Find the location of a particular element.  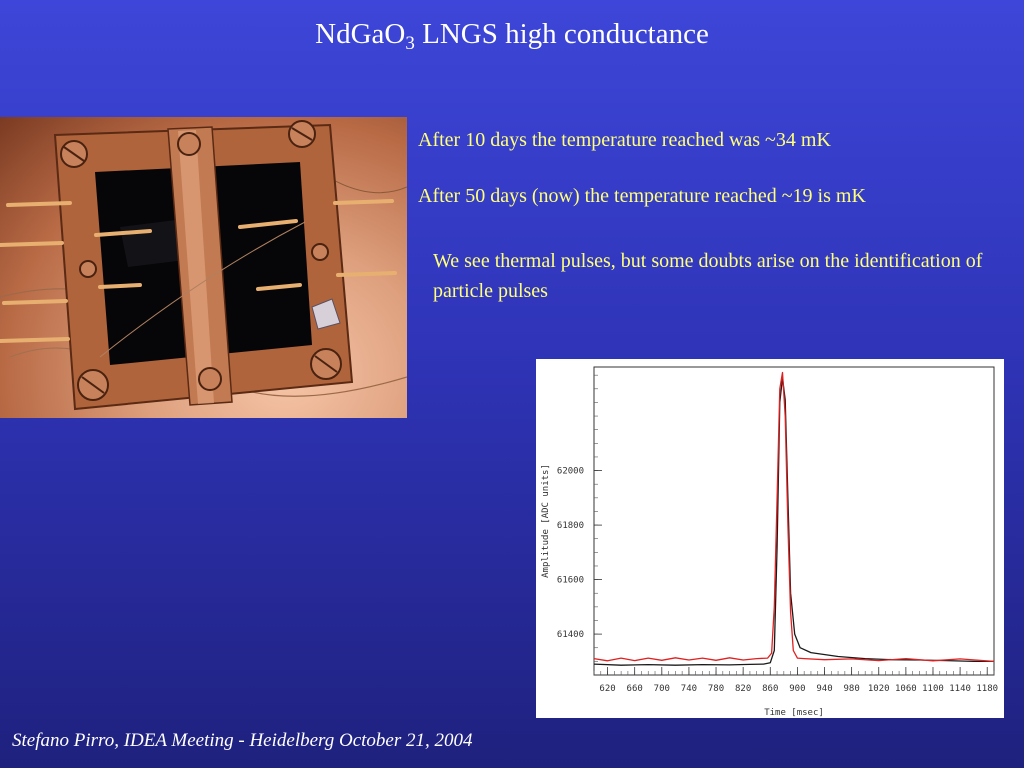

x-tick-label: 1180 is located at coordinates (987, 689).